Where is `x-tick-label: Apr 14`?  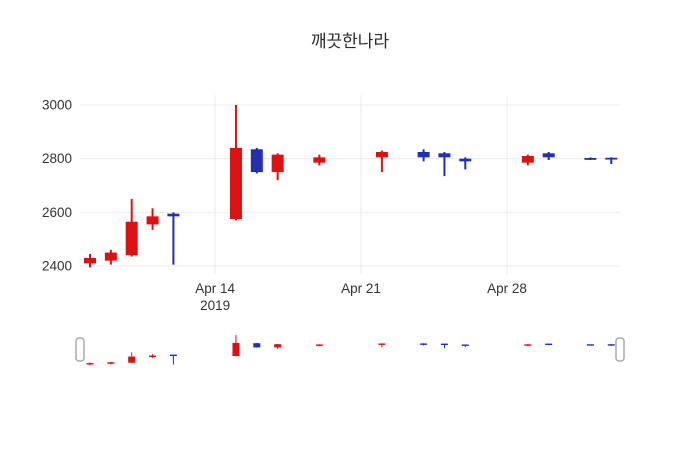 x-tick-label: Apr 14 is located at coordinates (215, 288).